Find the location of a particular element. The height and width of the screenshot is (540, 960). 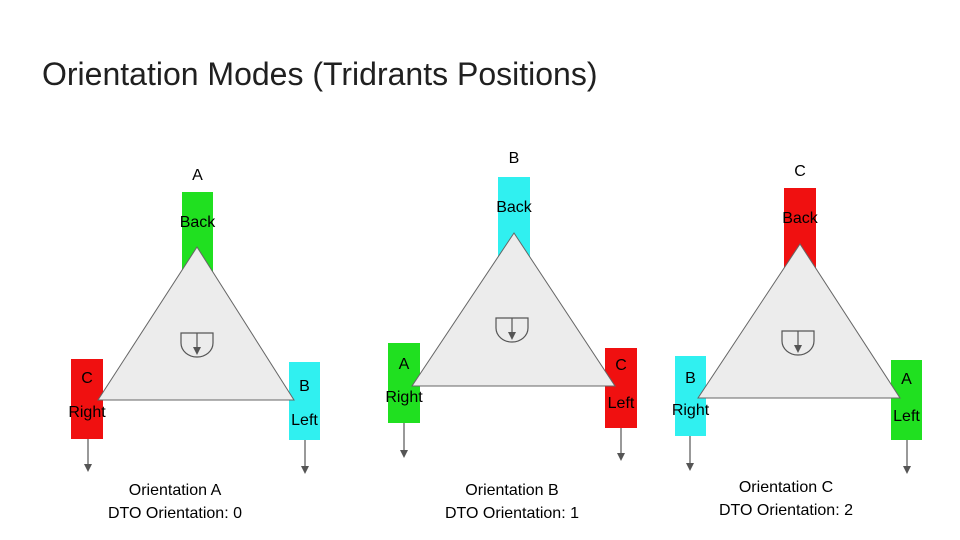

back-letter: C is located at coordinates (800, 171).